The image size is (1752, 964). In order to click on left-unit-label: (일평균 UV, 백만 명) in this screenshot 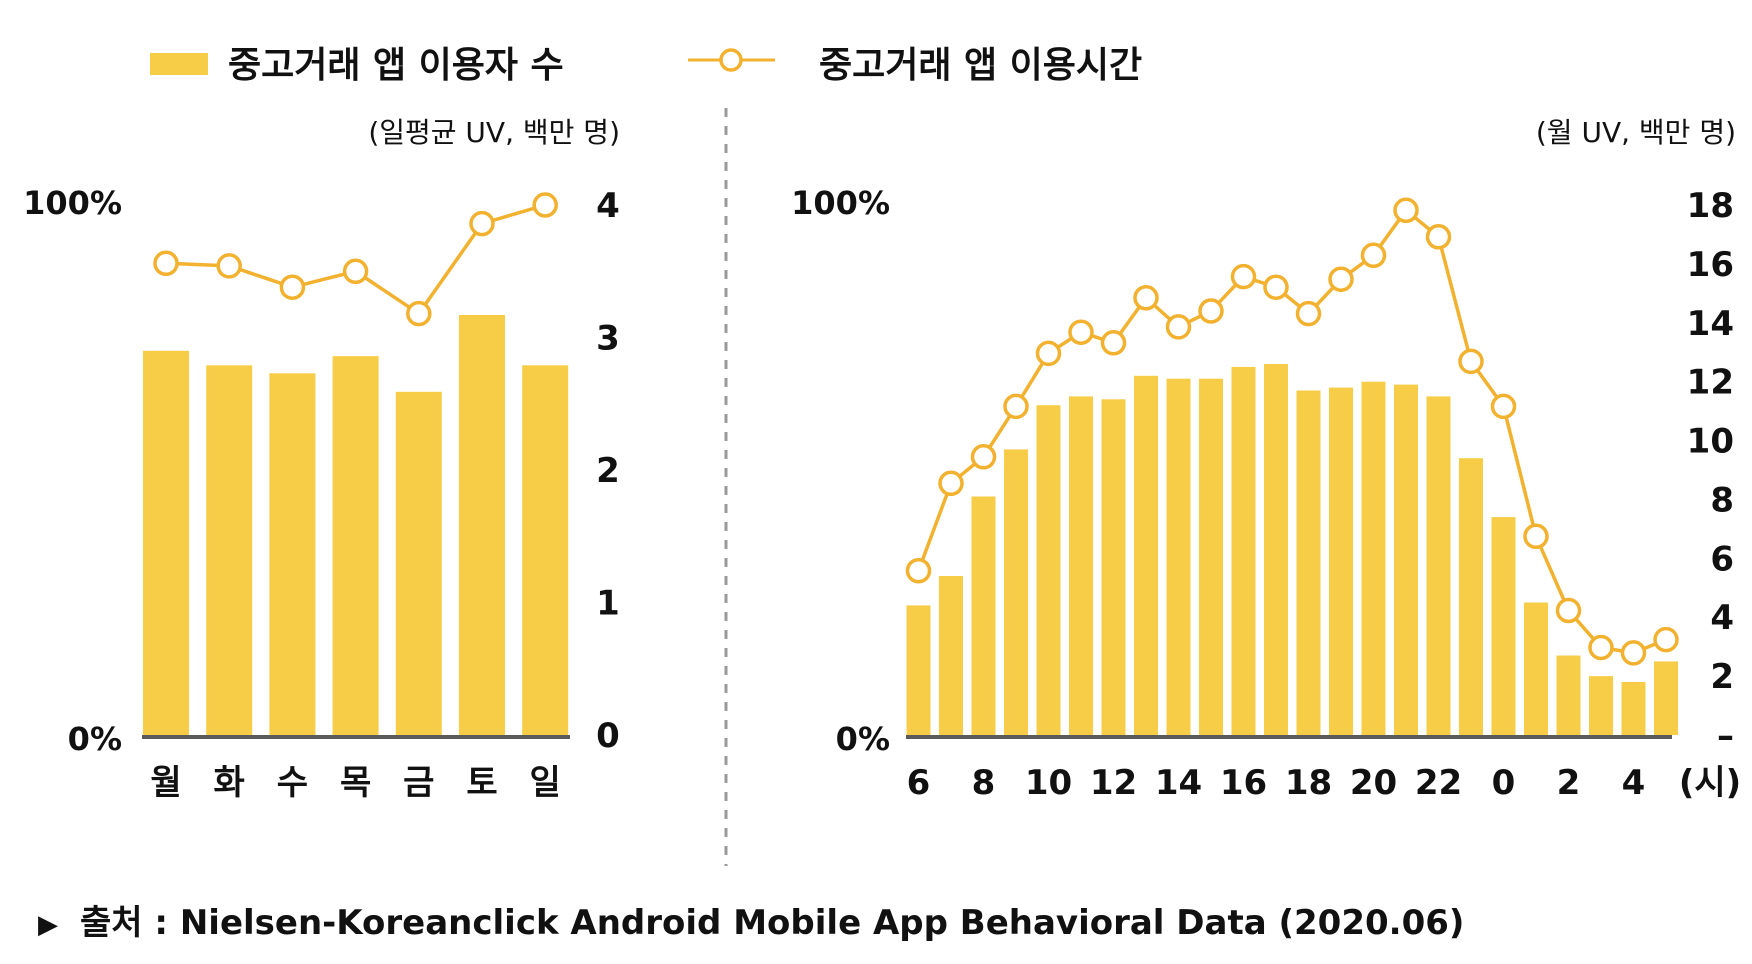, I will do `click(494, 132)`.